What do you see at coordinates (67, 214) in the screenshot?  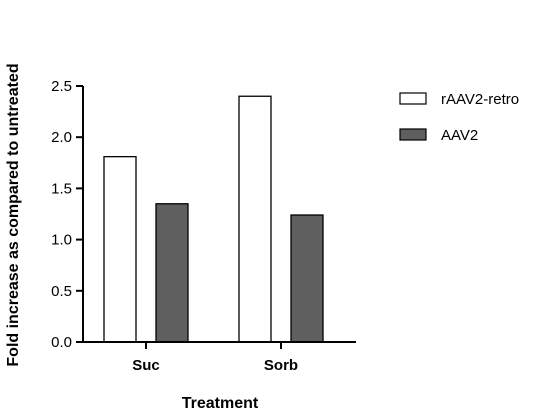 I see `y-axis: 0.0 0.5 1.0 1.5 2.0 2.5` at bounding box center [67, 214].